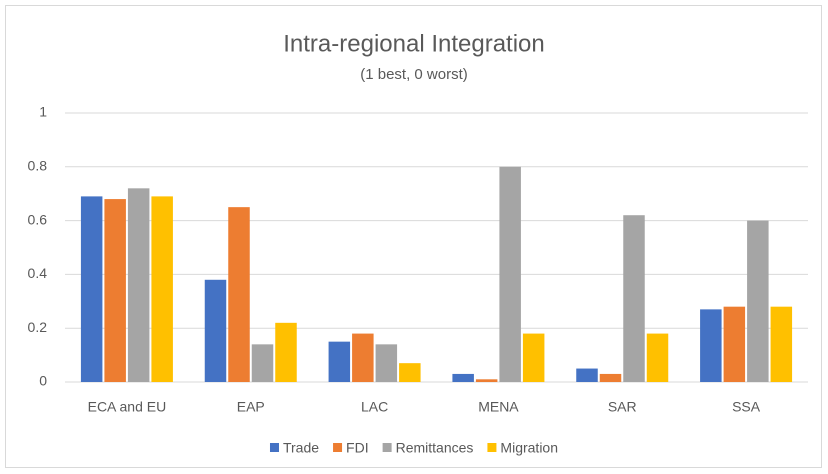 The height and width of the screenshot is (474, 828). Describe the element at coordinates (435, 448) in the screenshot. I see `legend-label: Remittances` at that location.